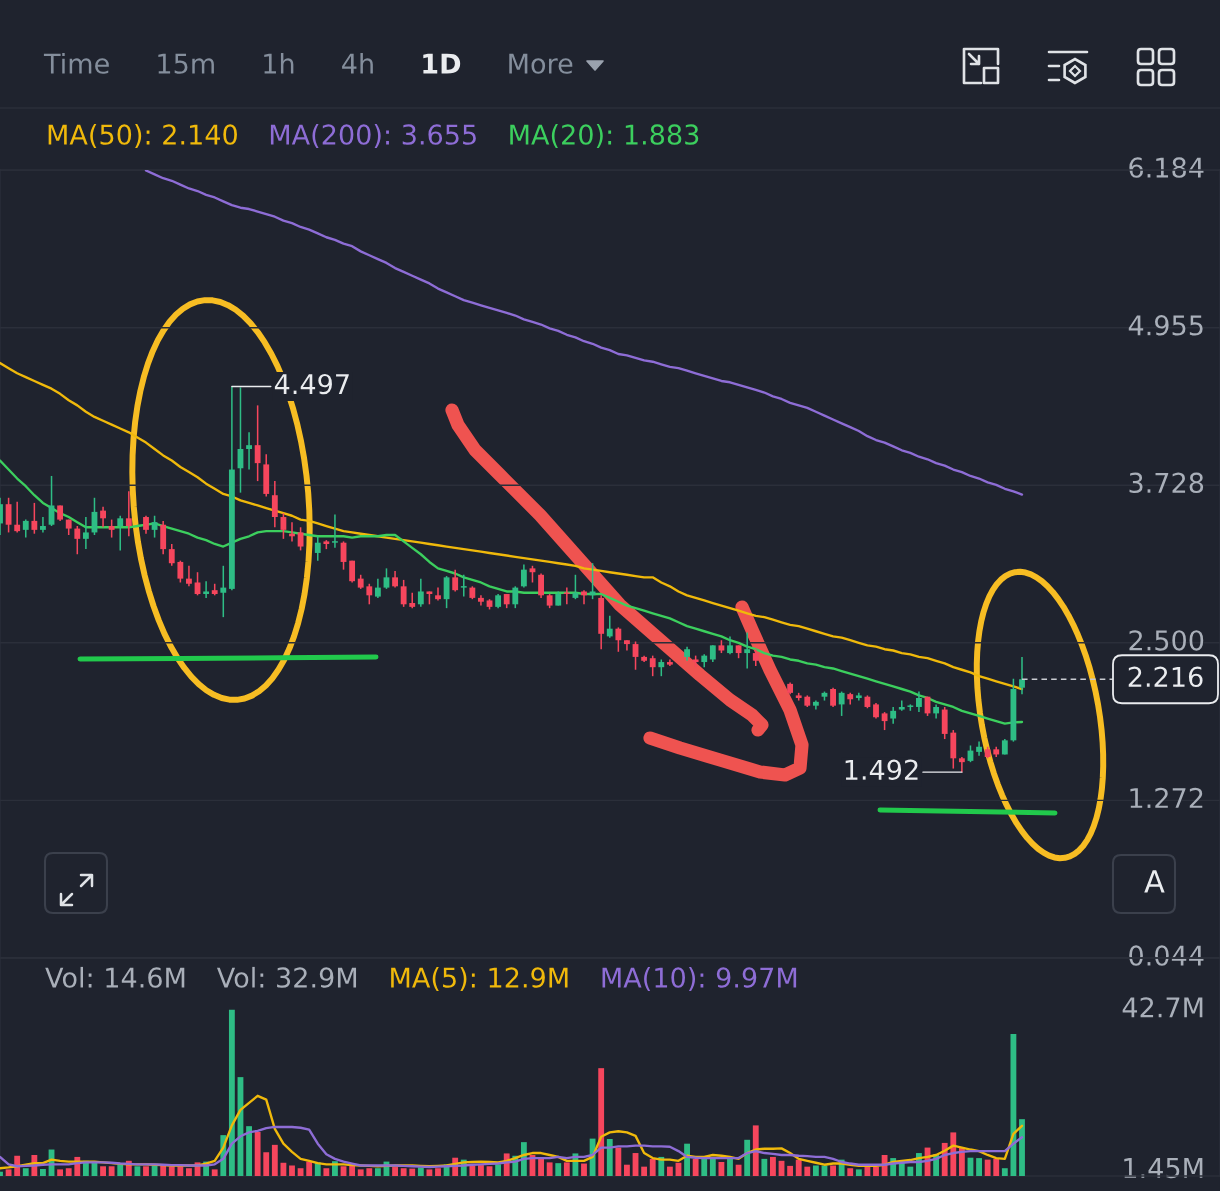 Image resolution: width=1220 pixels, height=1191 pixels. Describe the element at coordinates (604, 136) in the screenshot. I see `text: MA(20): 1.883` at that location.